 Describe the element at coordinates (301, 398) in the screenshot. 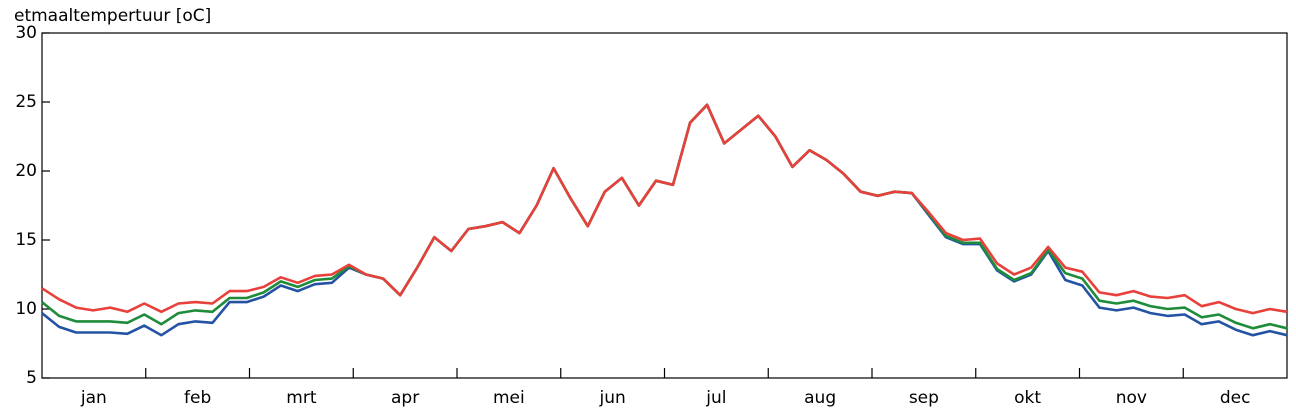

I see `x-tick-label: mrt` at that location.